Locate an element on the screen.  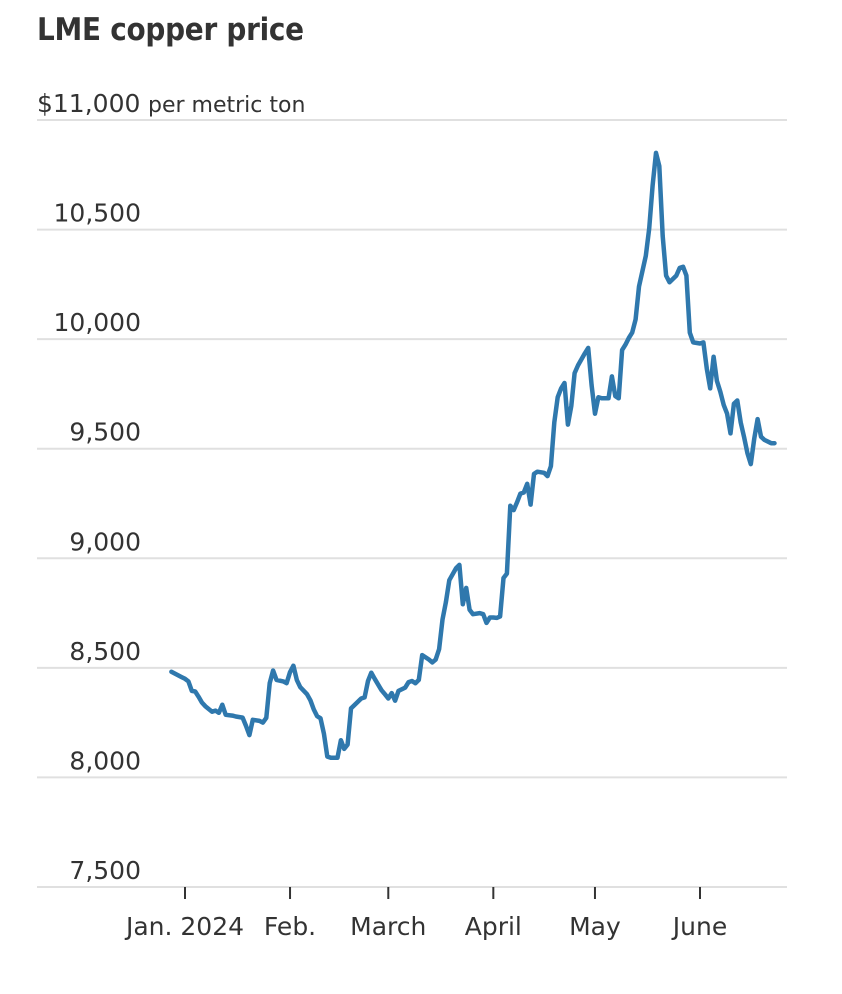
y-tick-label: 8,500 is located at coordinates (105, 651).